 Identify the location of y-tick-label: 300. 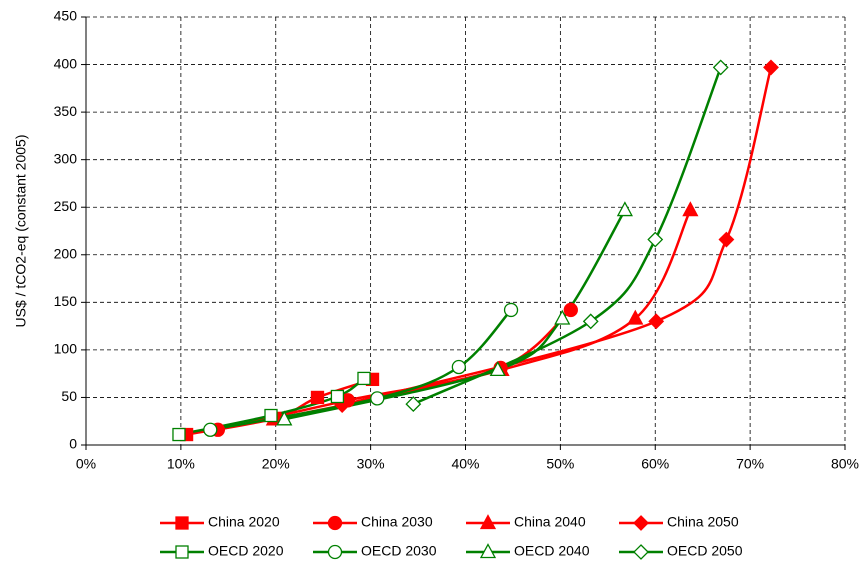
(66, 158).